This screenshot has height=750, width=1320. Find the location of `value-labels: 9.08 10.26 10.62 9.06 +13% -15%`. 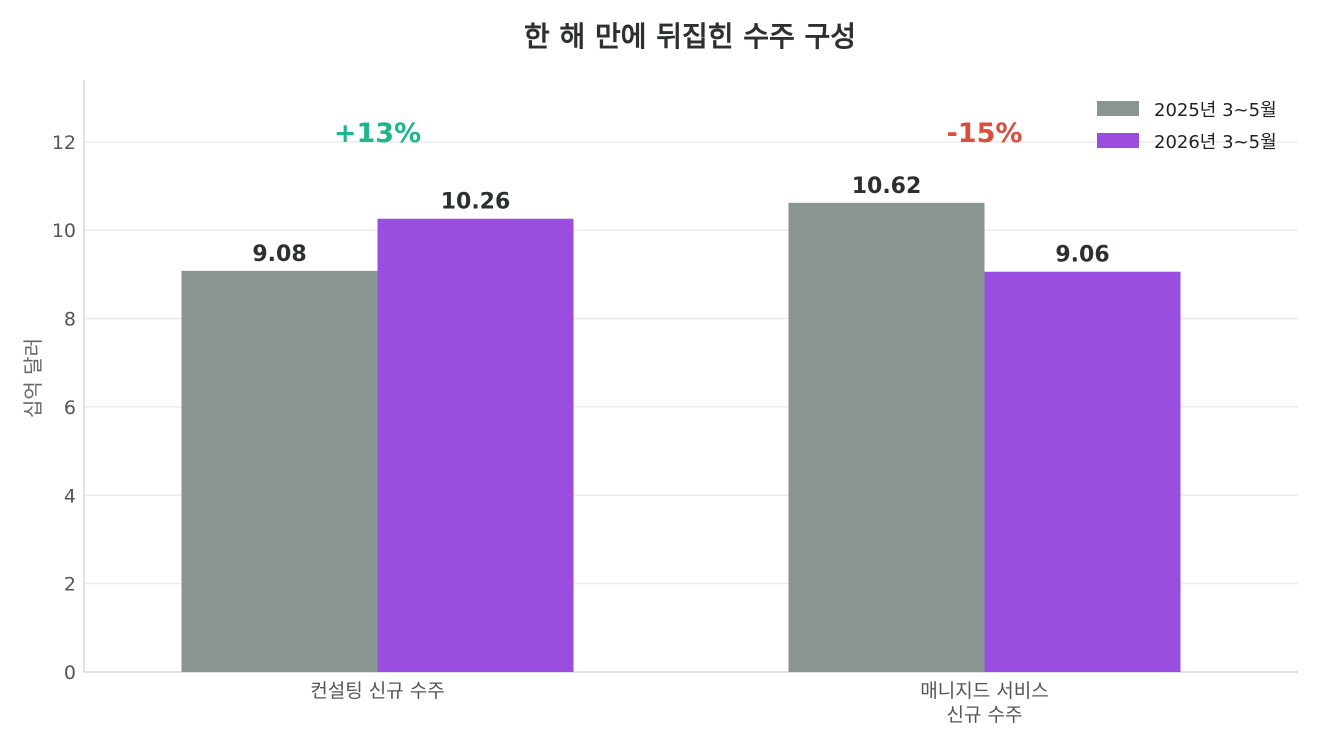

value-labels: 9.08 10.26 10.62 9.06 +13% -15% is located at coordinates (680, 193).